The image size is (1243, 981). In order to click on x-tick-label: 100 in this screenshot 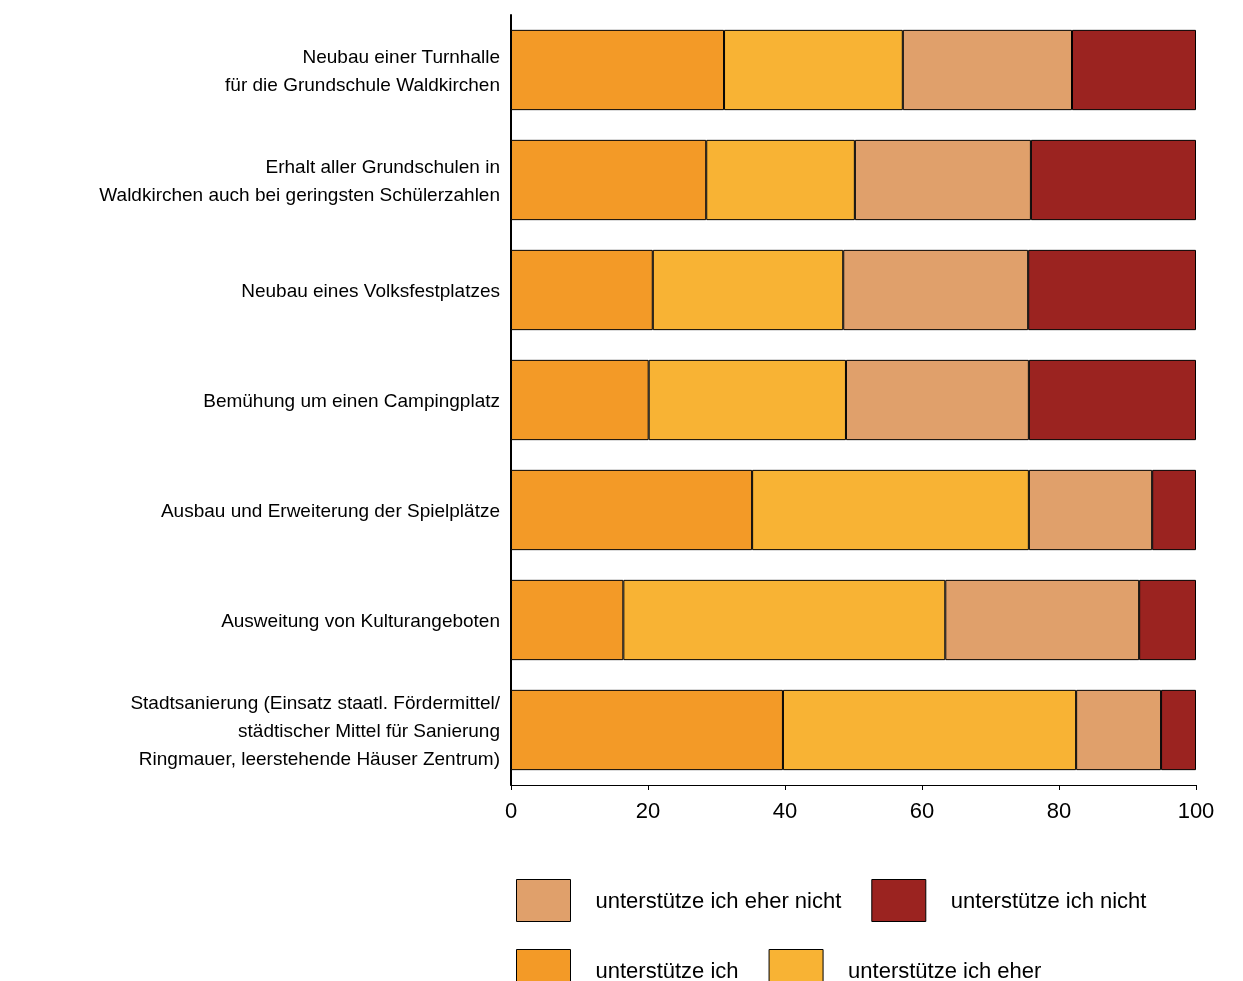, I will do `click(1196, 810)`.